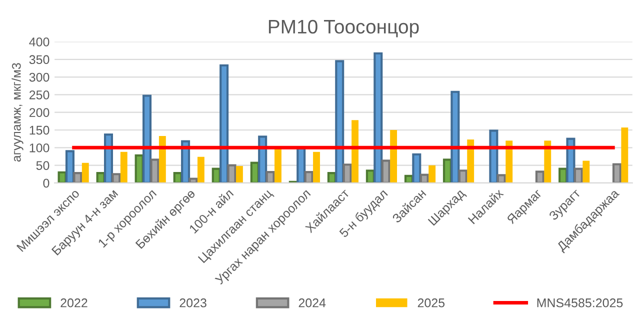 The image size is (642, 321). I want to click on y-tick-label: 50, so click(43, 165).